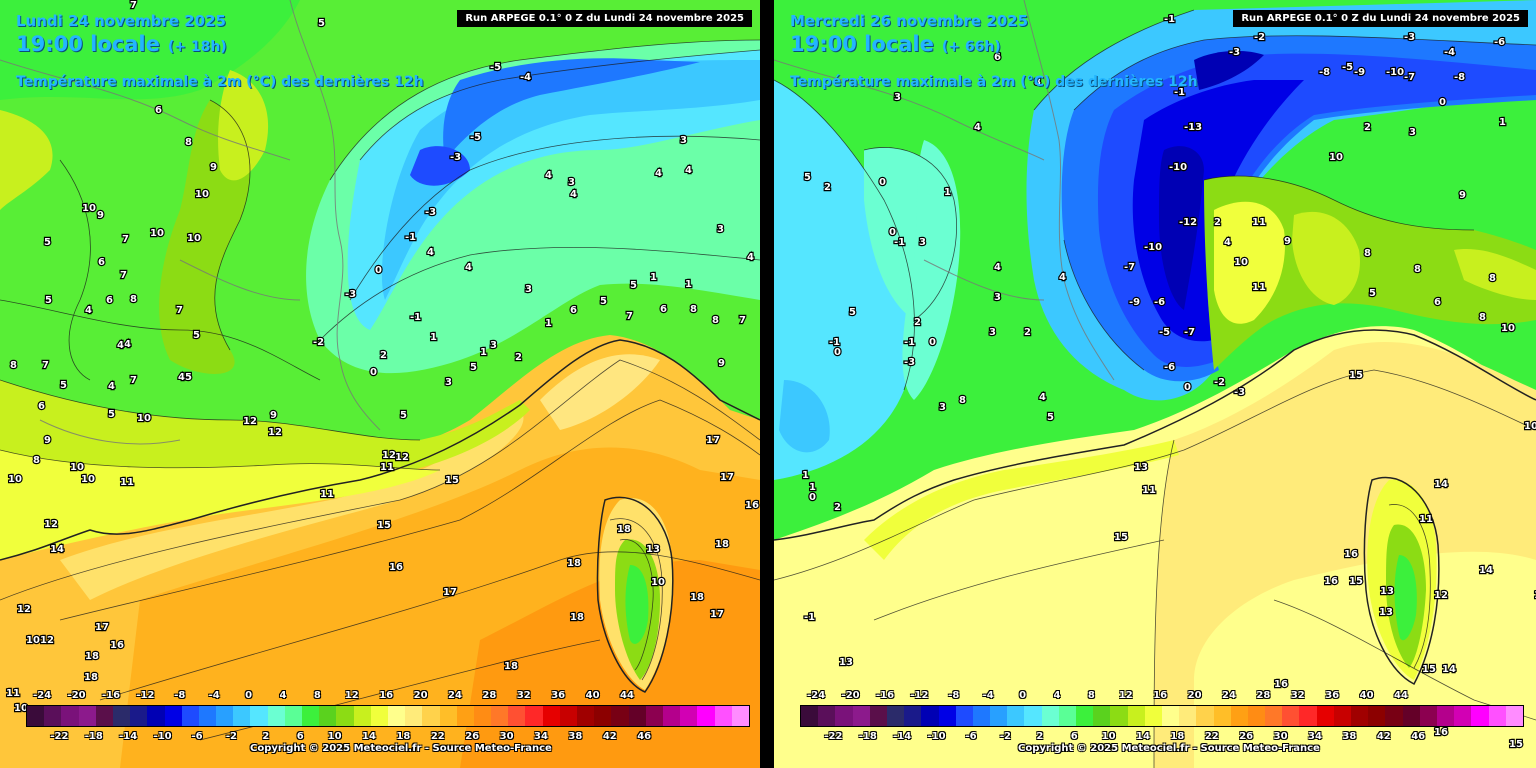  What do you see at coordinates (180, 695) in the screenshot?
I see `legend-tick-label: -8` at bounding box center [180, 695].